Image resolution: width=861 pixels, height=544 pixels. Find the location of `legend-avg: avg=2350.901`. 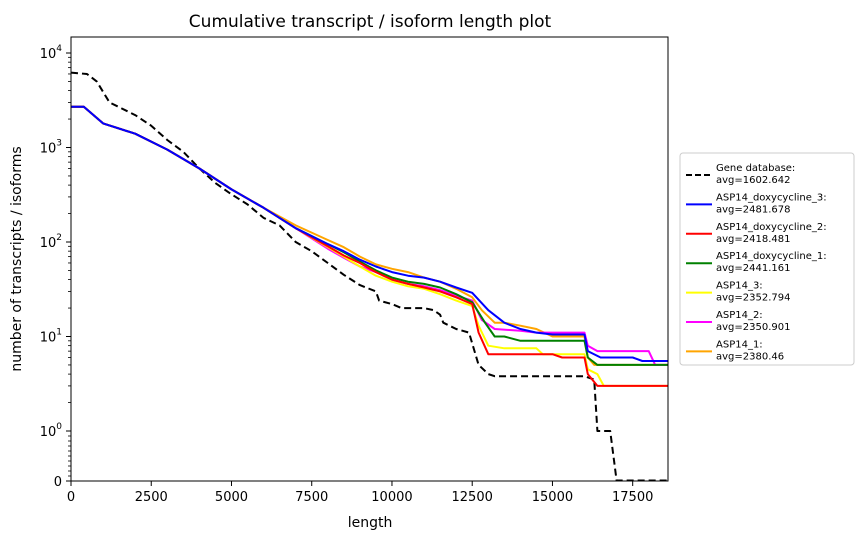

legend-avg: avg=2350.901 is located at coordinates (753, 327).